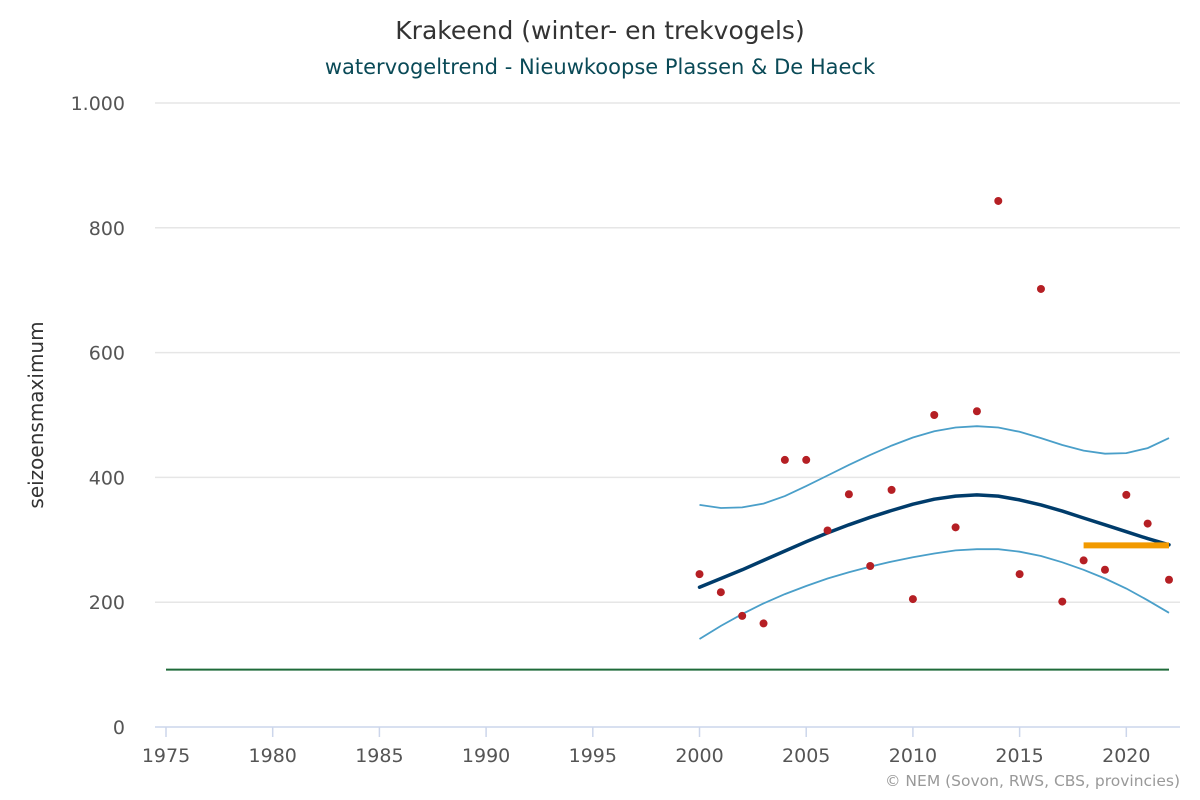 This screenshot has height=800, width=1200. Describe the element at coordinates (1019, 756) in the screenshot. I see `x-tick-label: 2015` at that location.